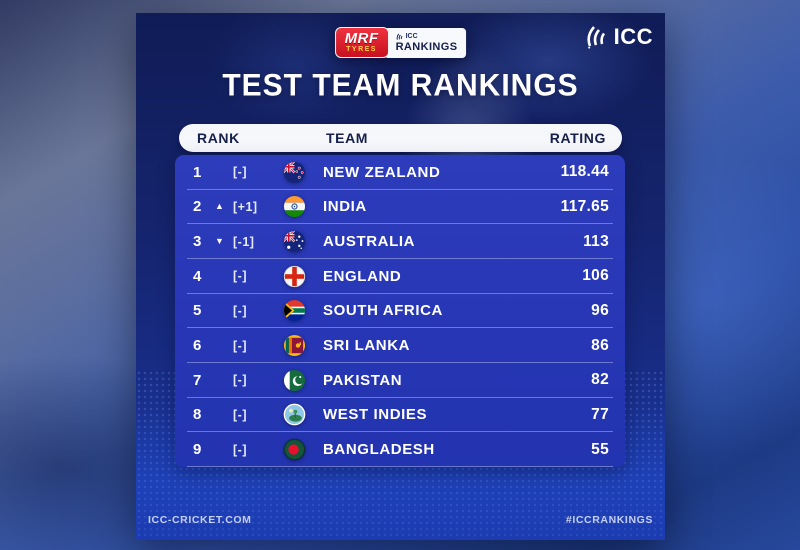 The width and height of the screenshot is (800, 550). I want to click on movement-indicator: [+1], so click(245, 206).